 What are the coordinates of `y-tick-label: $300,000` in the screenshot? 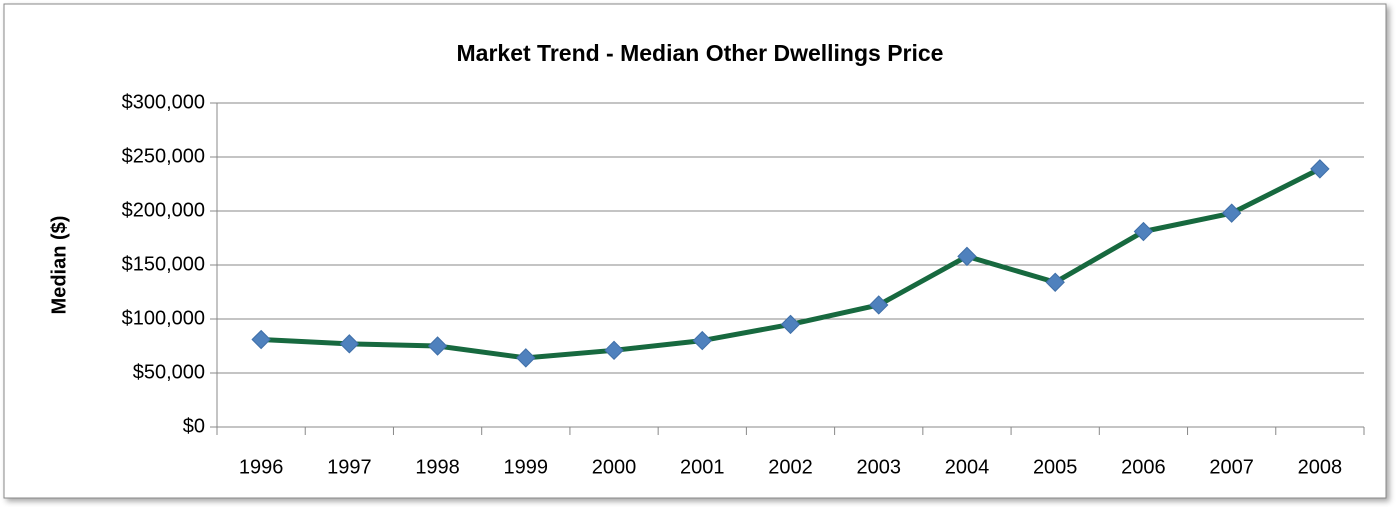 It's located at (163, 102).